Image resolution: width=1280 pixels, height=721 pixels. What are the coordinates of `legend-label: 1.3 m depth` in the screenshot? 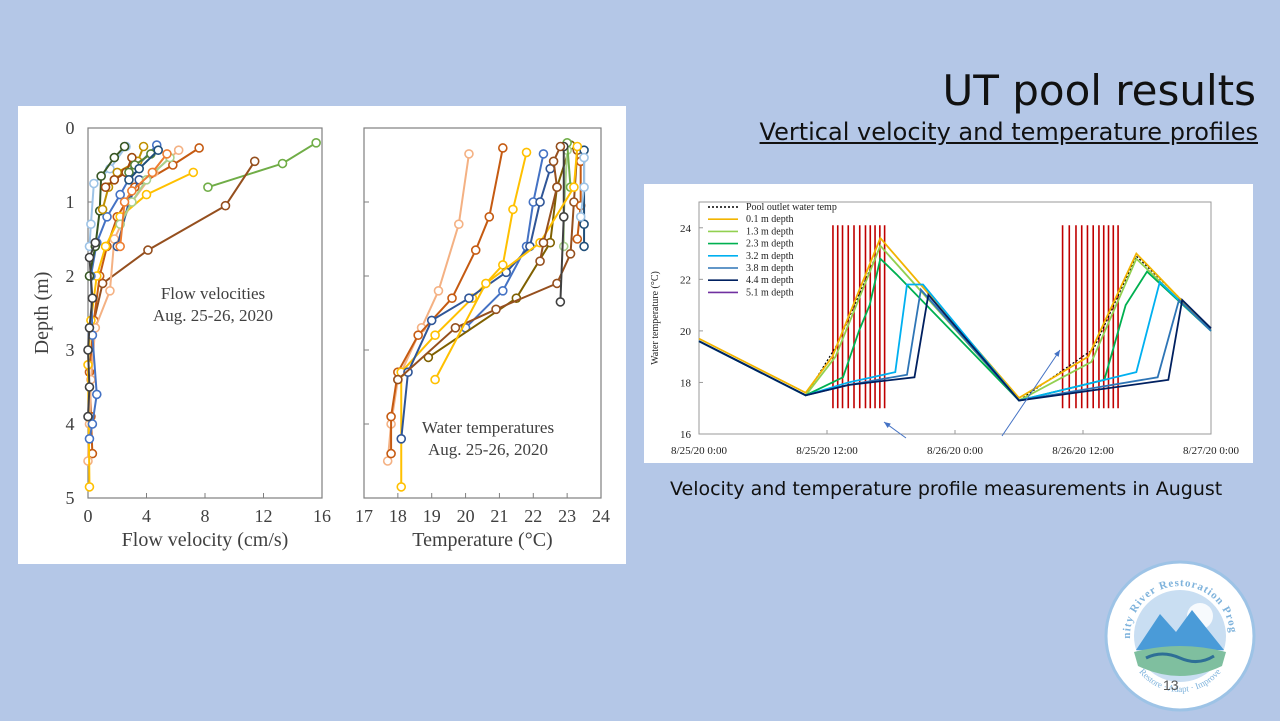 It's located at (770, 231).